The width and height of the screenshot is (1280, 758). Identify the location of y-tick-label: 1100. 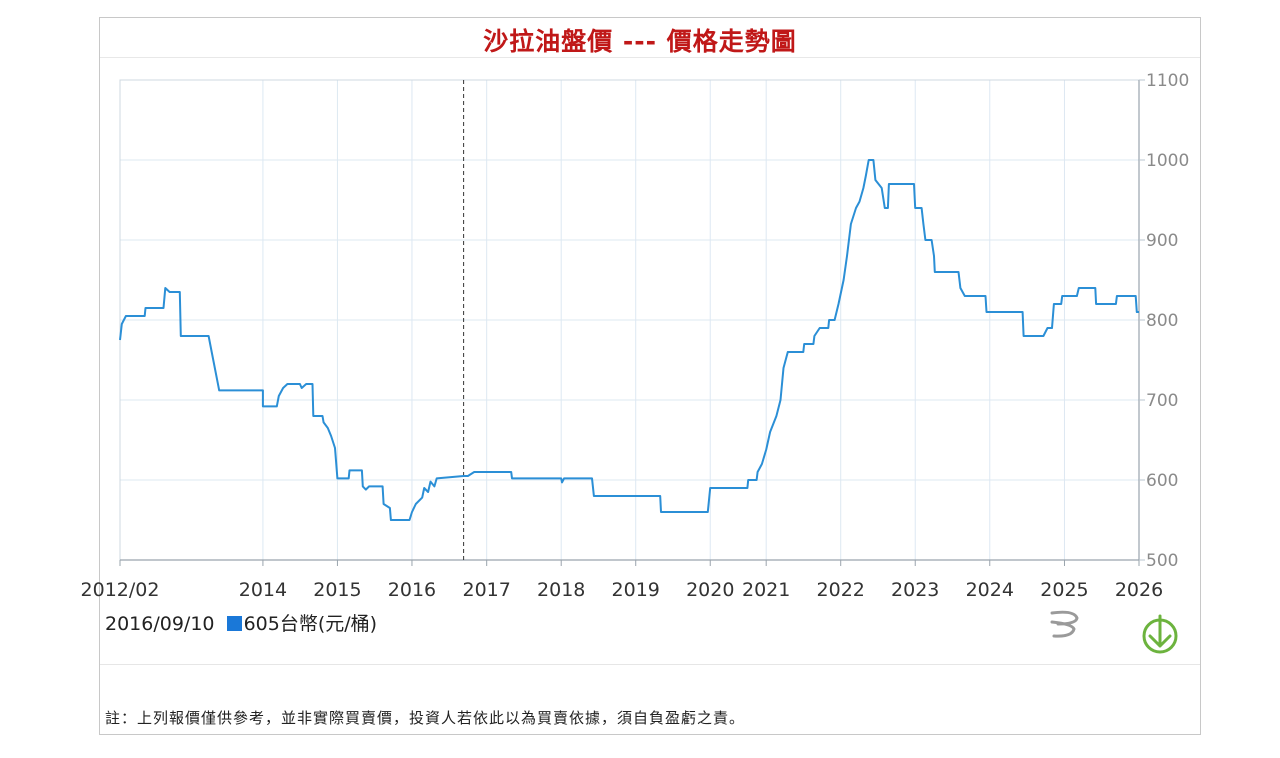
(1167, 81).